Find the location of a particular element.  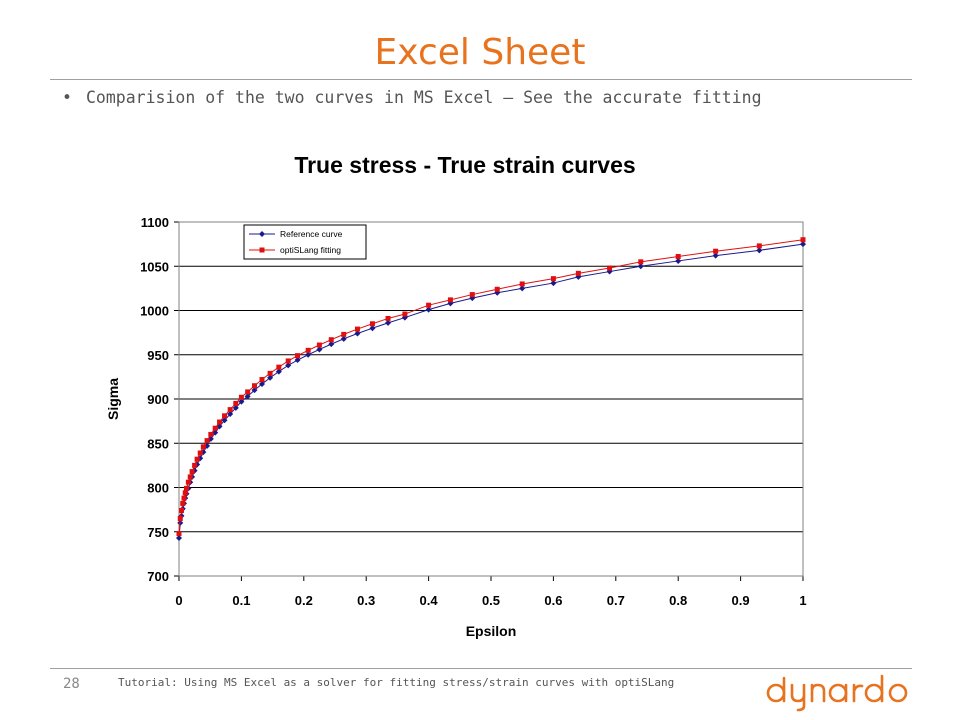

chart-title: True stress - True strain curves is located at coordinates (464, 165).